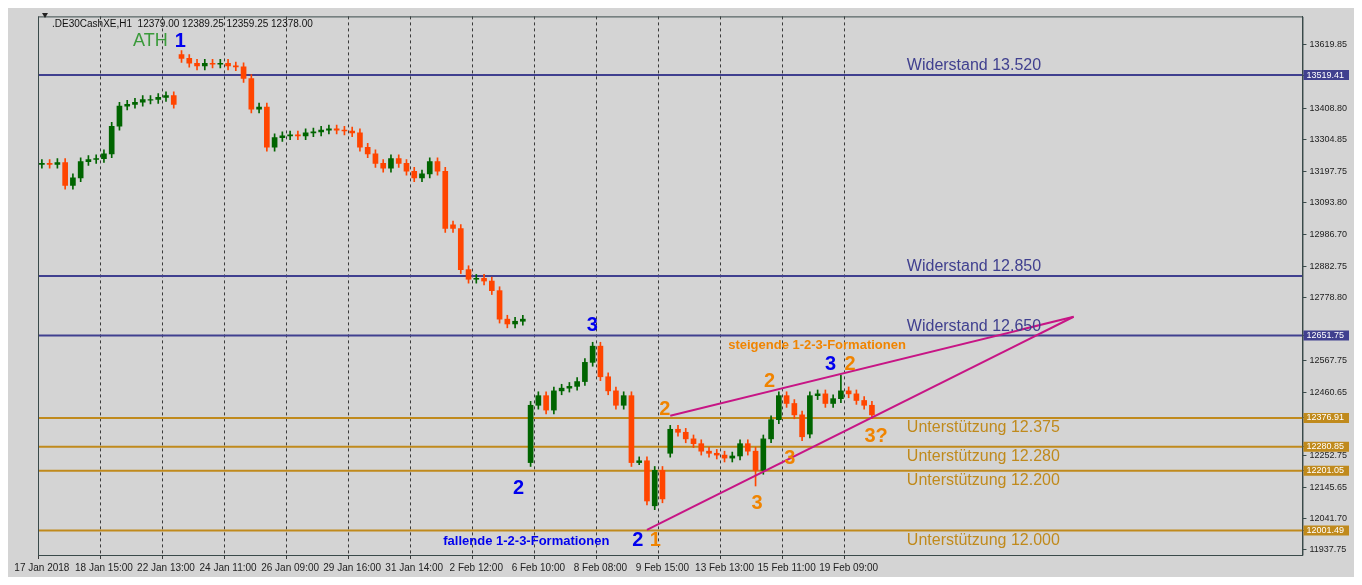  I want to click on x-tick-label: 17 Jan 2018, so click(42, 567).